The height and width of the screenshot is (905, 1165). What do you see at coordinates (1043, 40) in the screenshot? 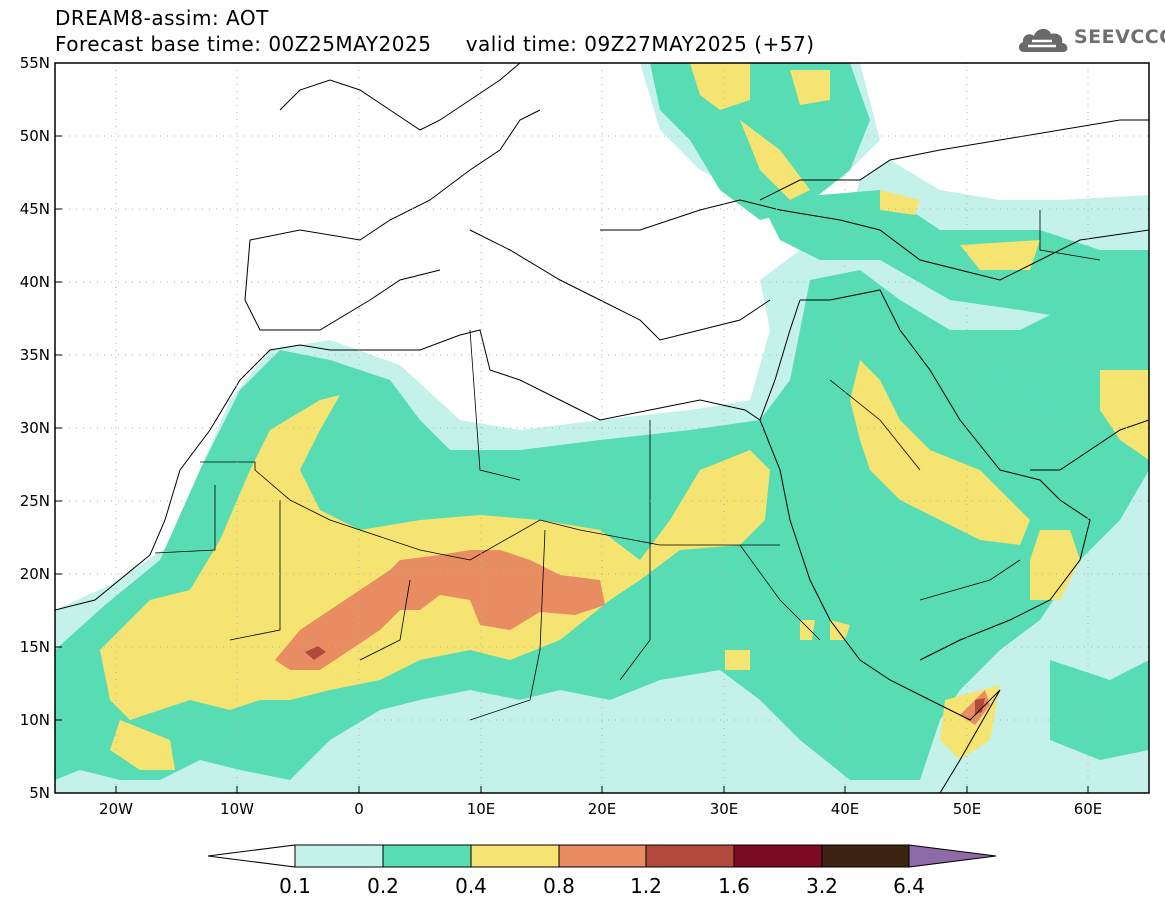
I see `cloud-icon` at bounding box center [1043, 40].